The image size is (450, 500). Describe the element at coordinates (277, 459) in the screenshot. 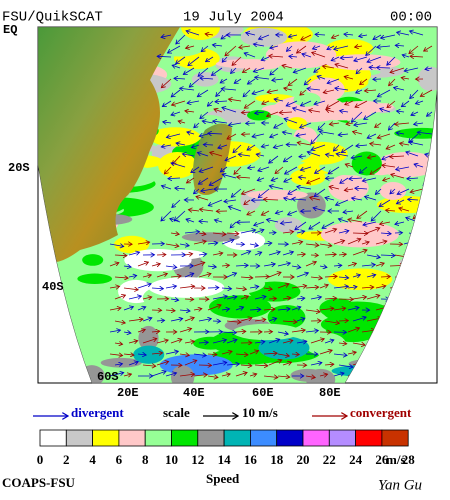

I see `colorbar-tick-label: 18` at that location.